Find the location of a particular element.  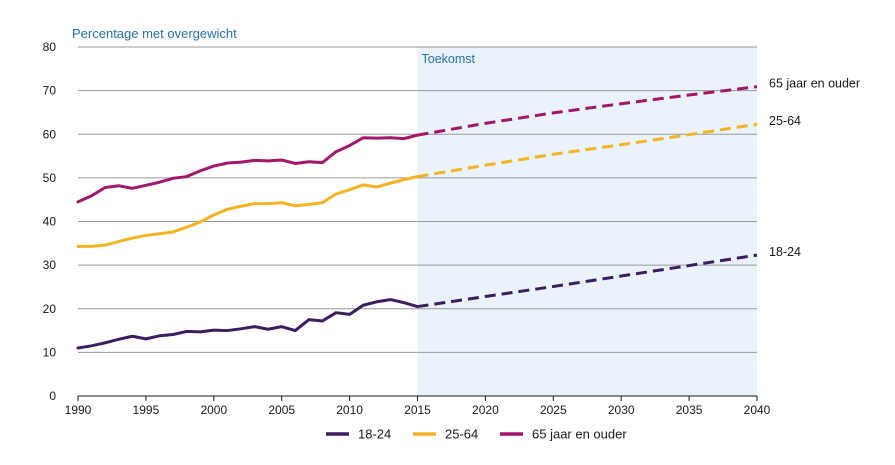

y-tick-label: 10 is located at coordinates (50, 352).